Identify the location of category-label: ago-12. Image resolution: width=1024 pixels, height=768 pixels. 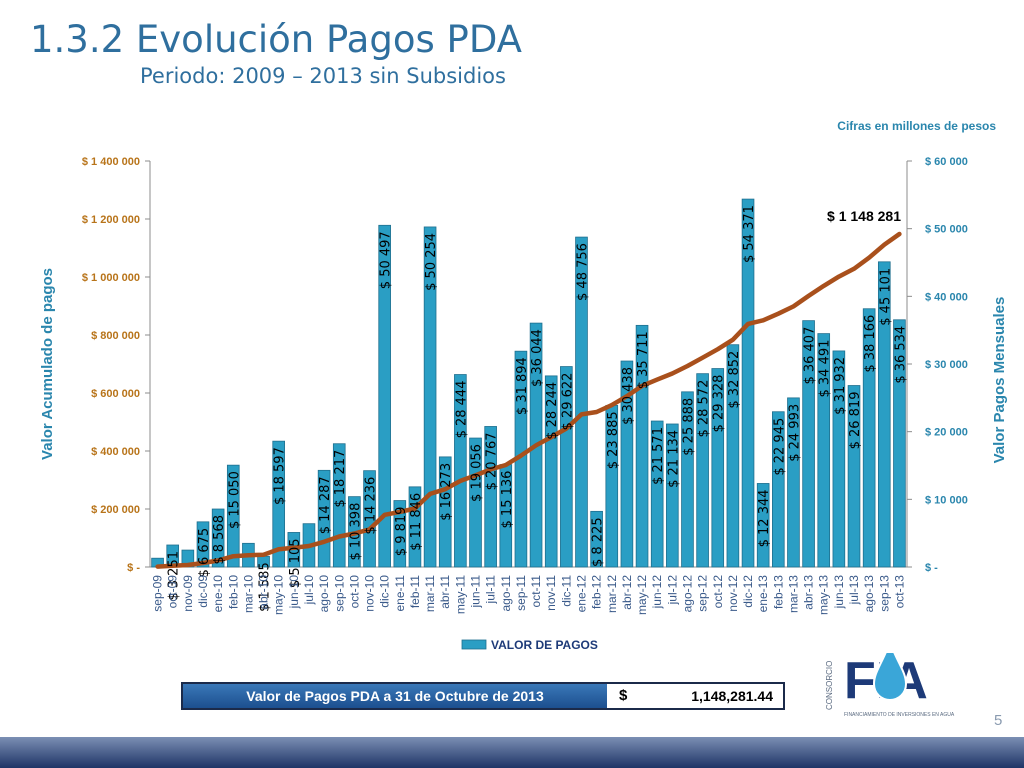
(687, 594).